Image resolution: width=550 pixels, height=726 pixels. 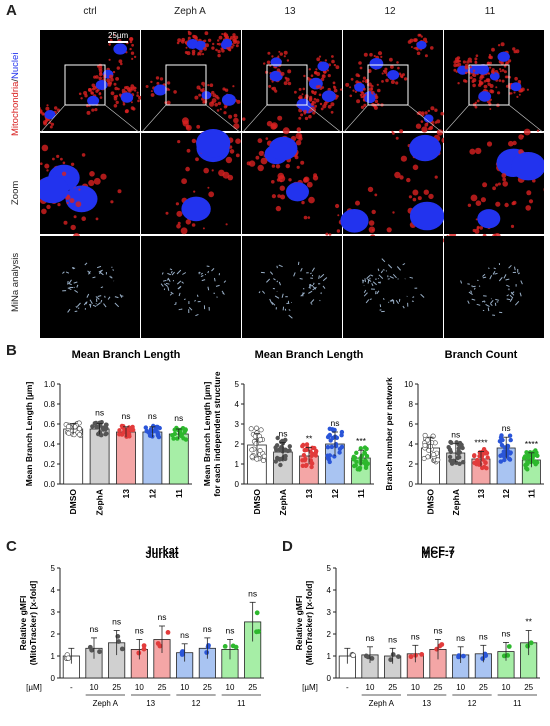 What do you see at coordinates (152, 458) in the screenshot?
I see `bar` at bounding box center [152, 458].